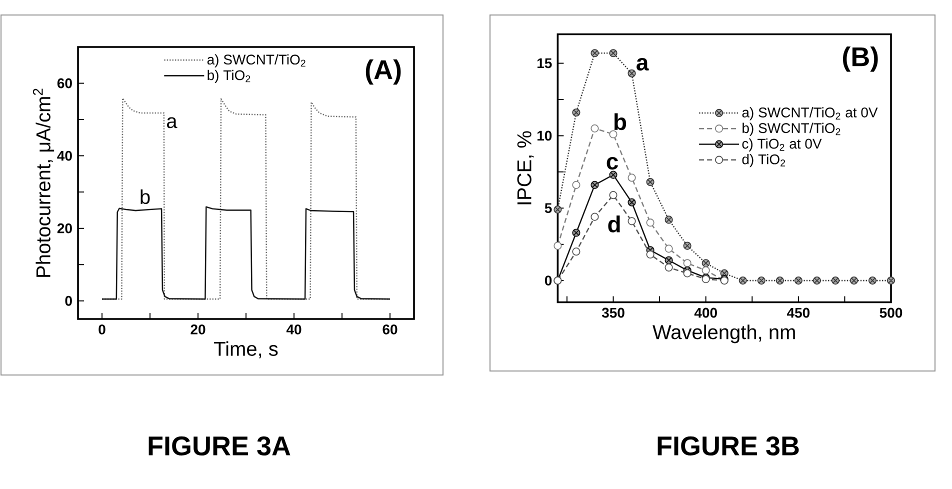  I want to click on x-tick-label: 60, so click(390, 329).